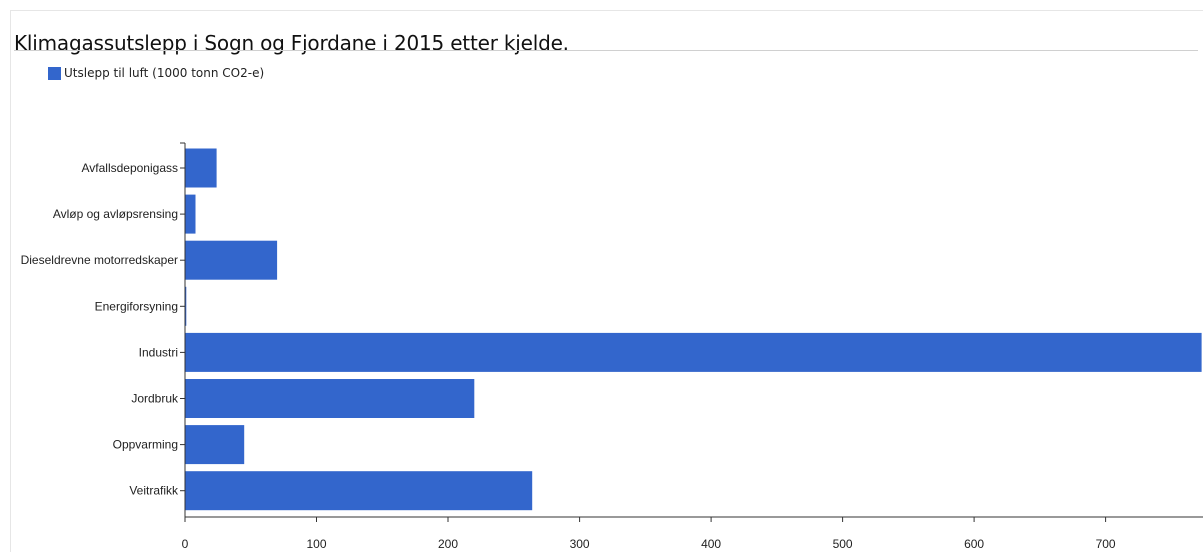  What do you see at coordinates (185, 544) in the screenshot?
I see `x-tick-label: 0` at bounding box center [185, 544].